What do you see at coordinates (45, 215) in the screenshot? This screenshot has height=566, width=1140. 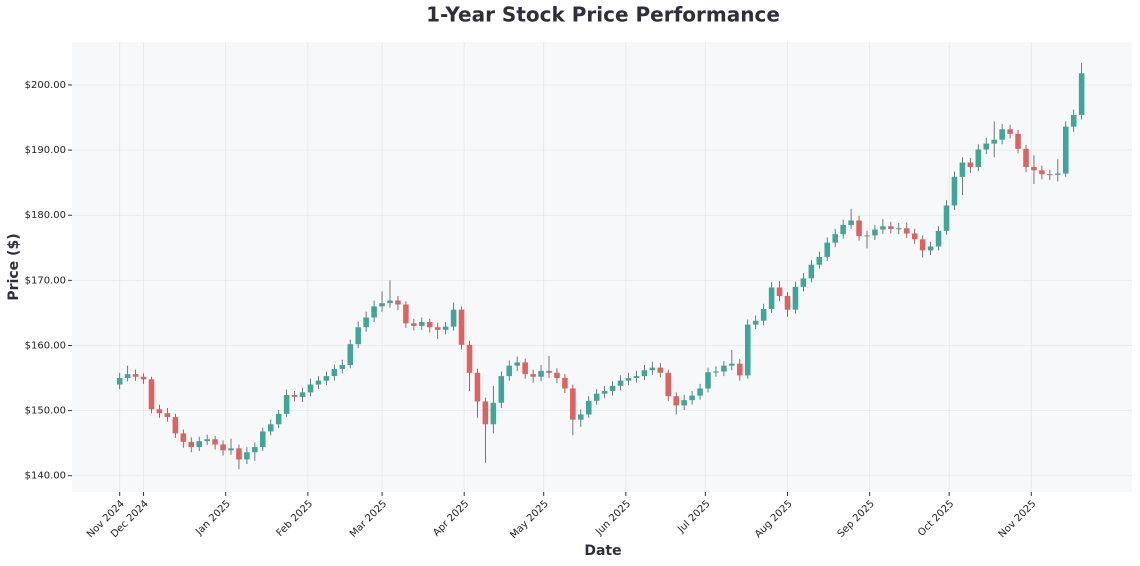 I see `y-tick-label: $180.00` at bounding box center [45, 215].